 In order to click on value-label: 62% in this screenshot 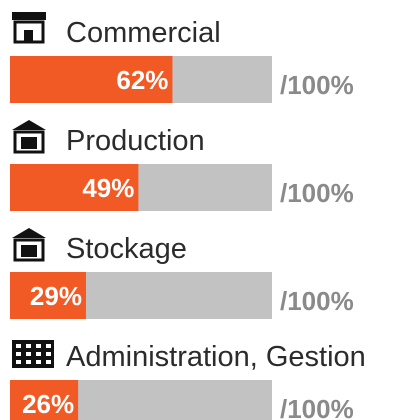, I will do `click(142, 80)`.